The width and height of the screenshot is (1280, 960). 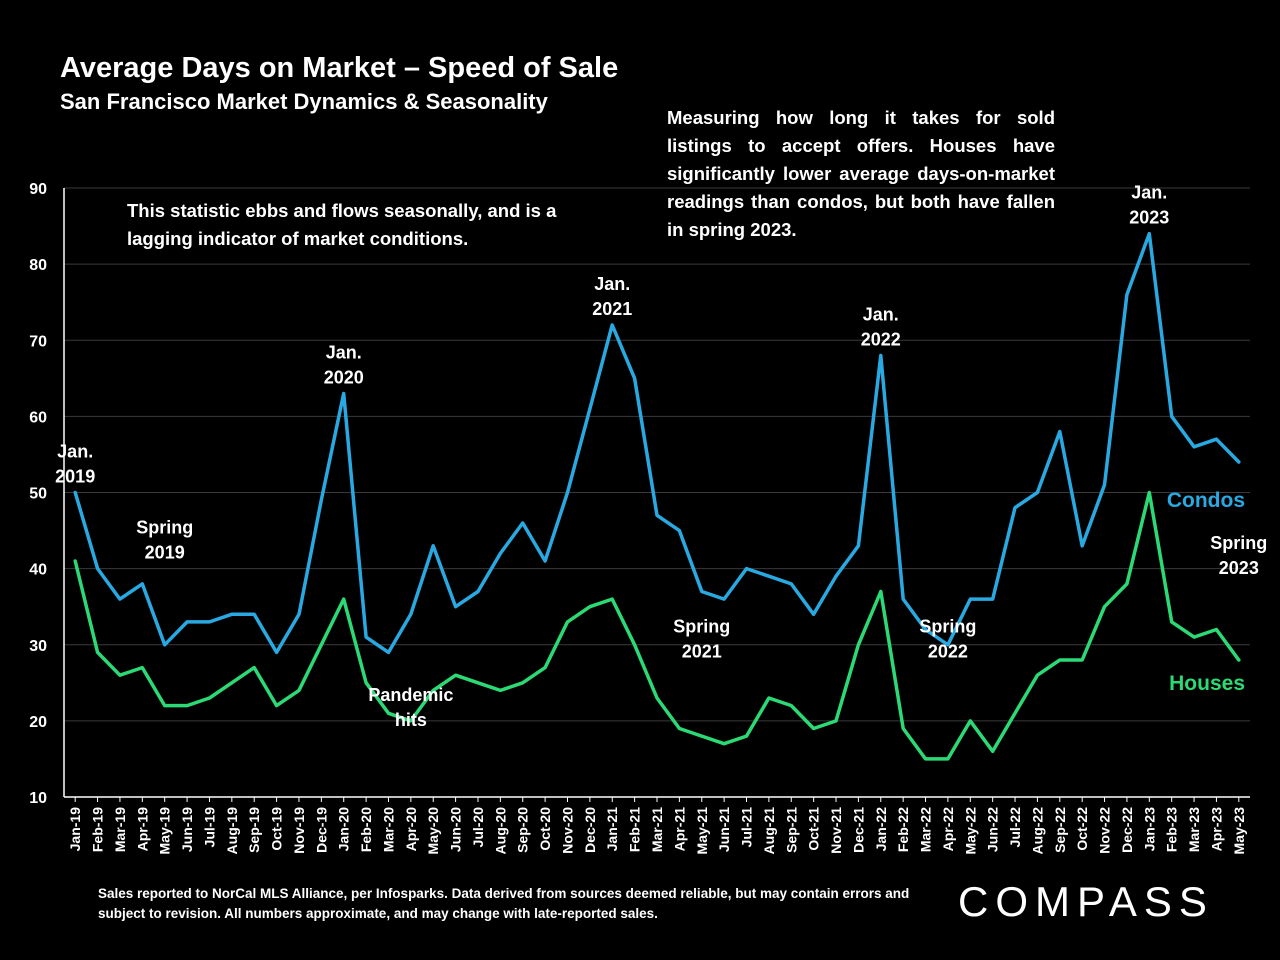 What do you see at coordinates (344, 829) in the screenshot?
I see `x-tick-label: Jan-20` at bounding box center [344, 829].